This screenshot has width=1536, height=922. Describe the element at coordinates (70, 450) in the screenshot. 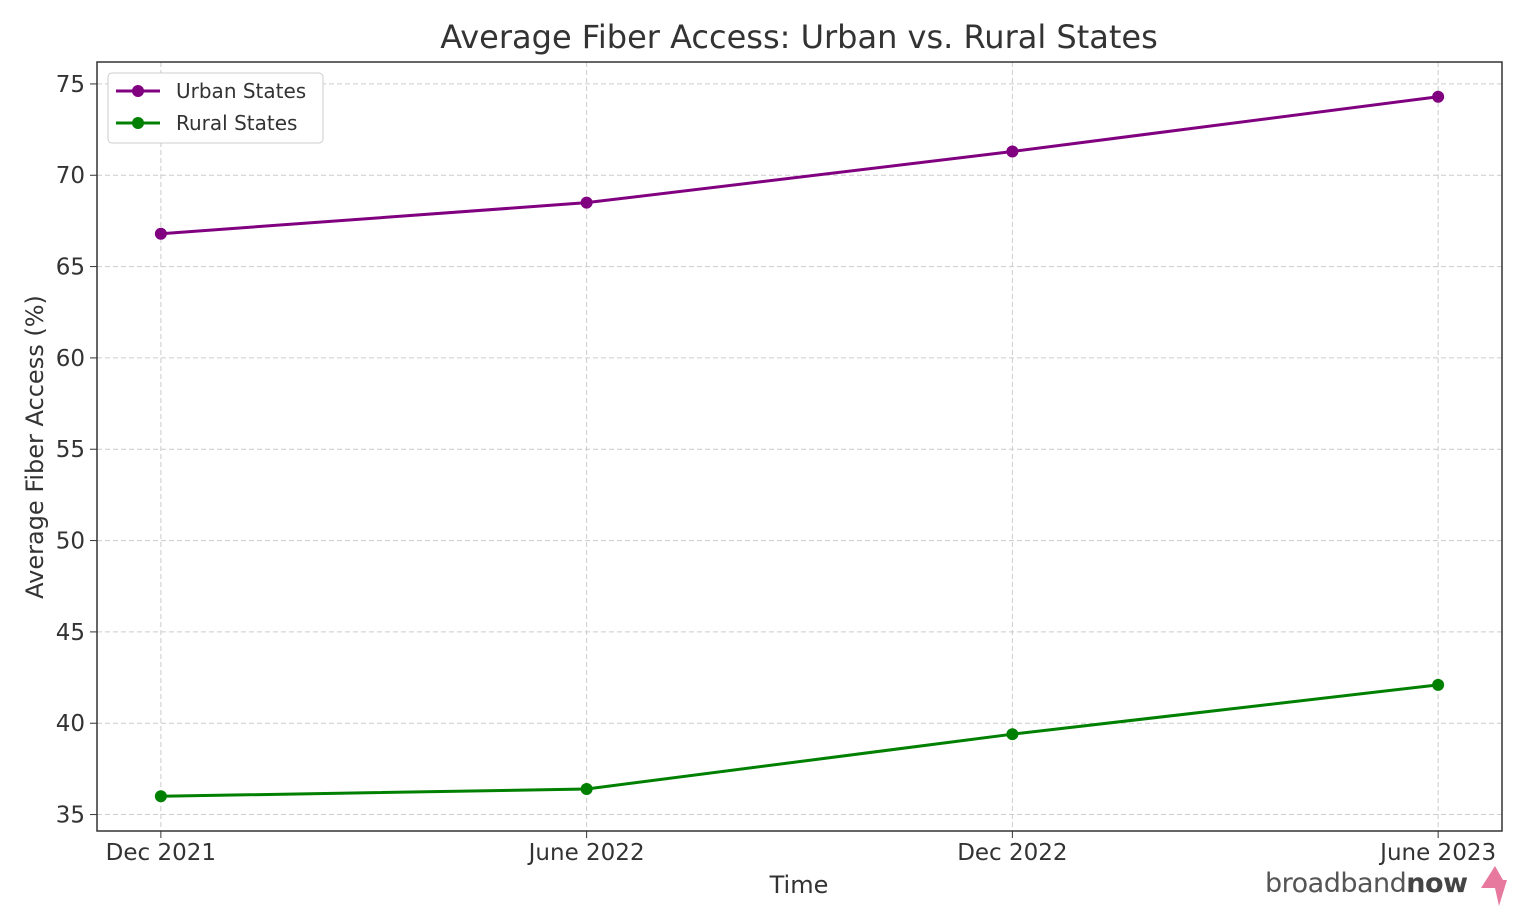

I see `y-tick-label: 55` at that location.